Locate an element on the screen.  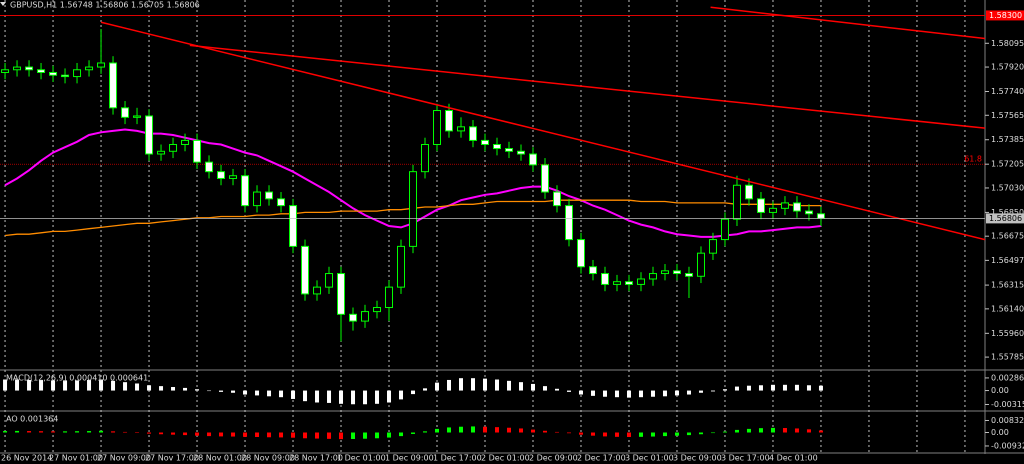
x-tick-label: 27 Nov 17:00 is located at coordinates (172, 458).